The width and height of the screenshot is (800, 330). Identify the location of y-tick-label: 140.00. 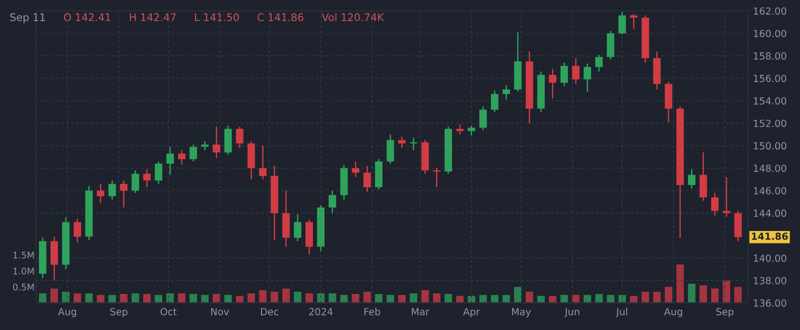
(770, 258).